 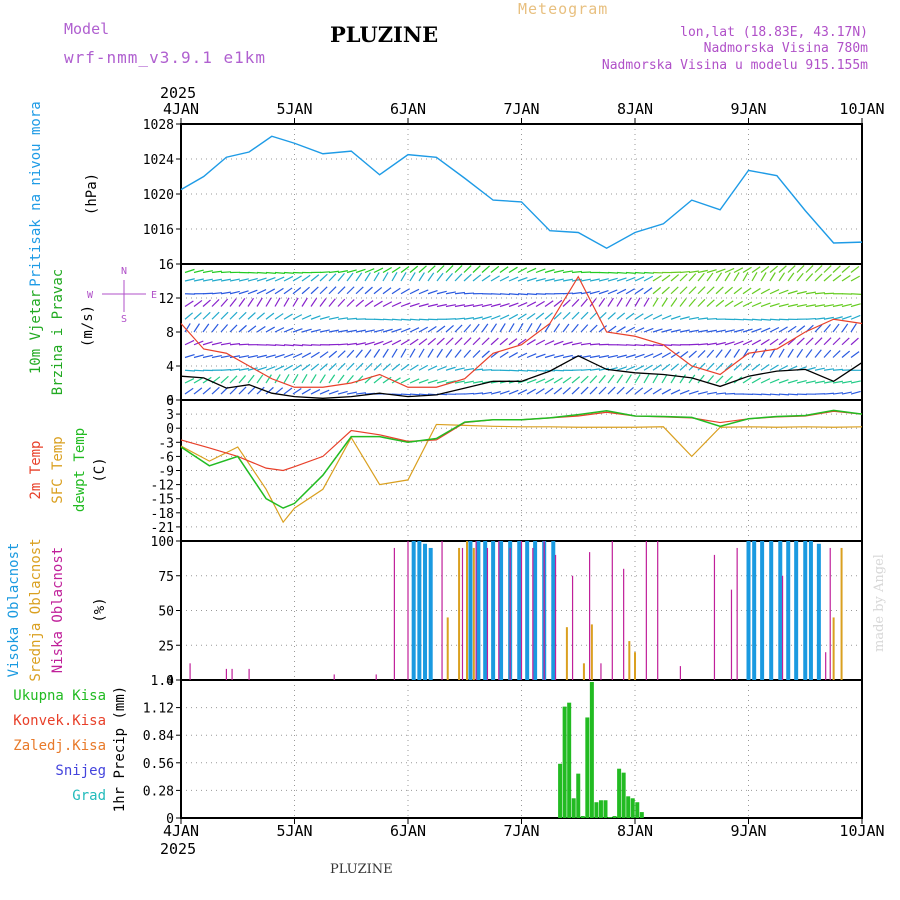 What do you see at coordinates (646, 610) in the screenshot?
I see `low-cloud-bar` at bounding box center [646, 610].